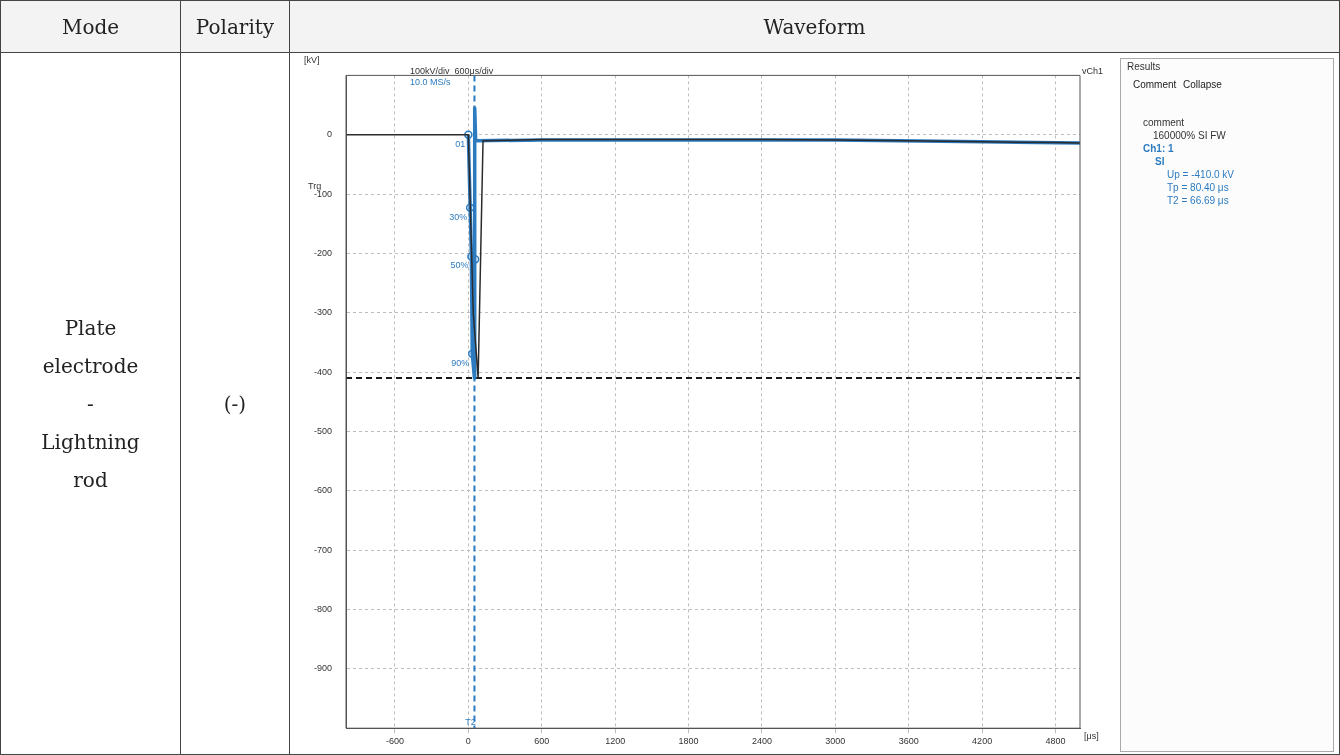  Describe the element at coordinates (323, 312) in the screenshot. I see `y-tick-label: -300` at that location.